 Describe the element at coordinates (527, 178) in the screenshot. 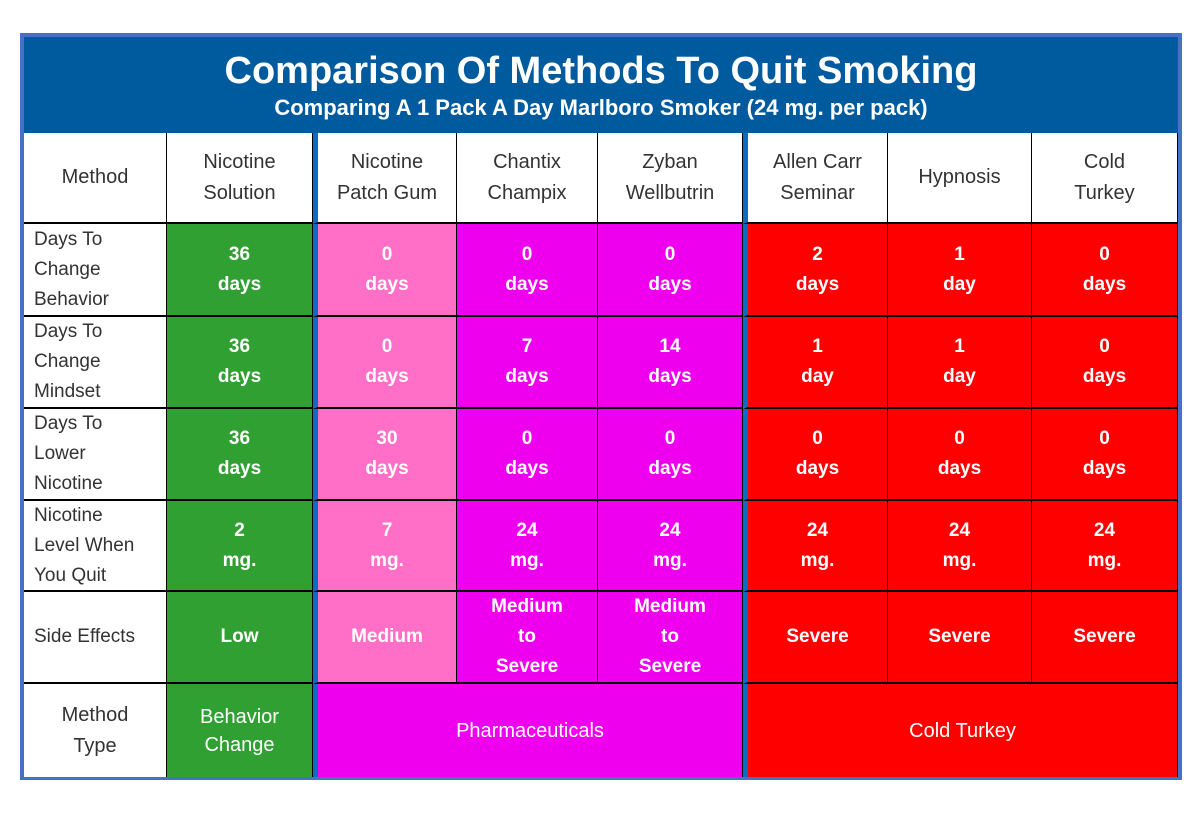

I see `header-method-2: Chantix Champix` at that location.